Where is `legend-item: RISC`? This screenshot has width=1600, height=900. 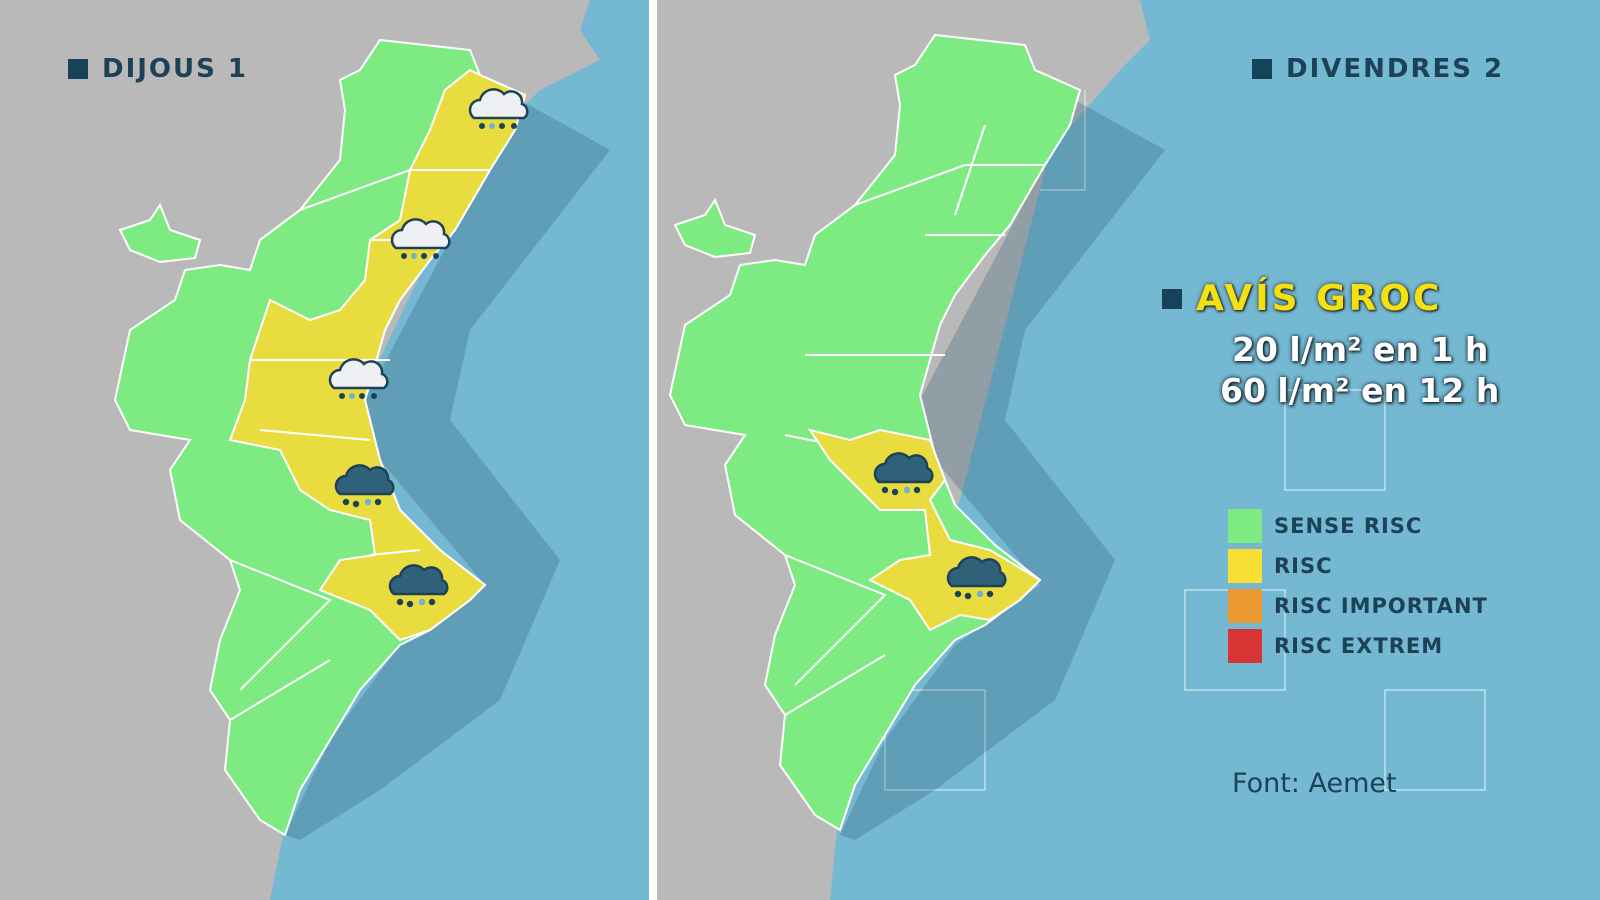
legend-item: RISC is located at coordinates (1358, 566).